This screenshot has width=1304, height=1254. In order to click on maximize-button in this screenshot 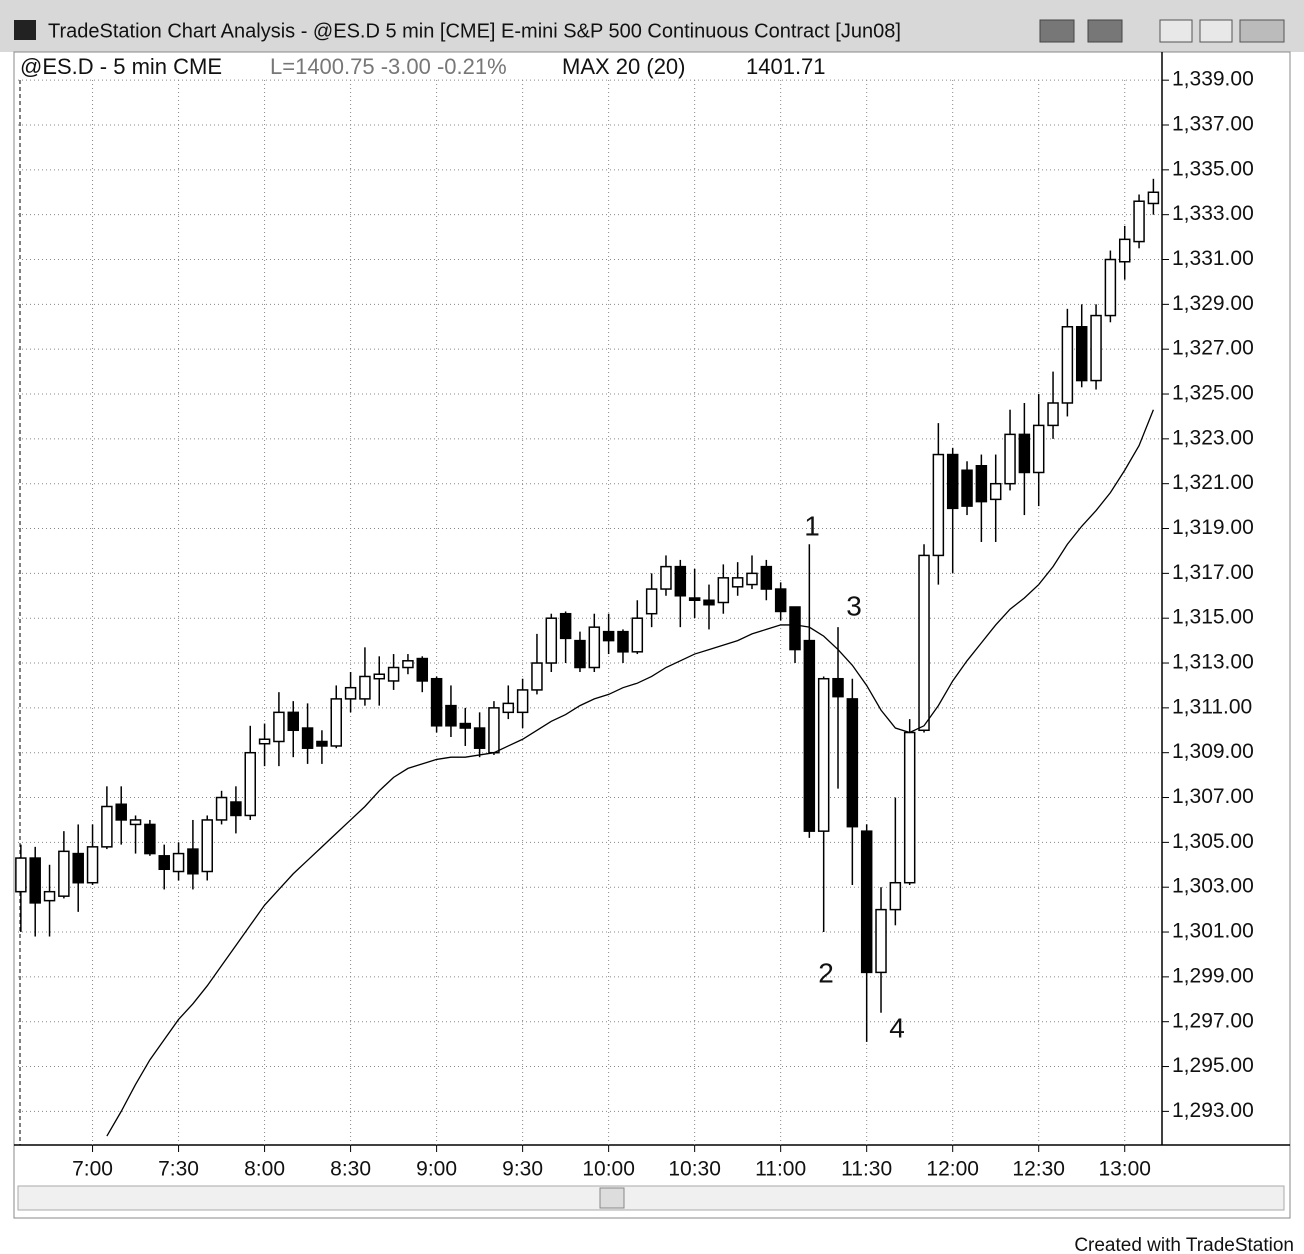, I will do `click(1216, 31)`.